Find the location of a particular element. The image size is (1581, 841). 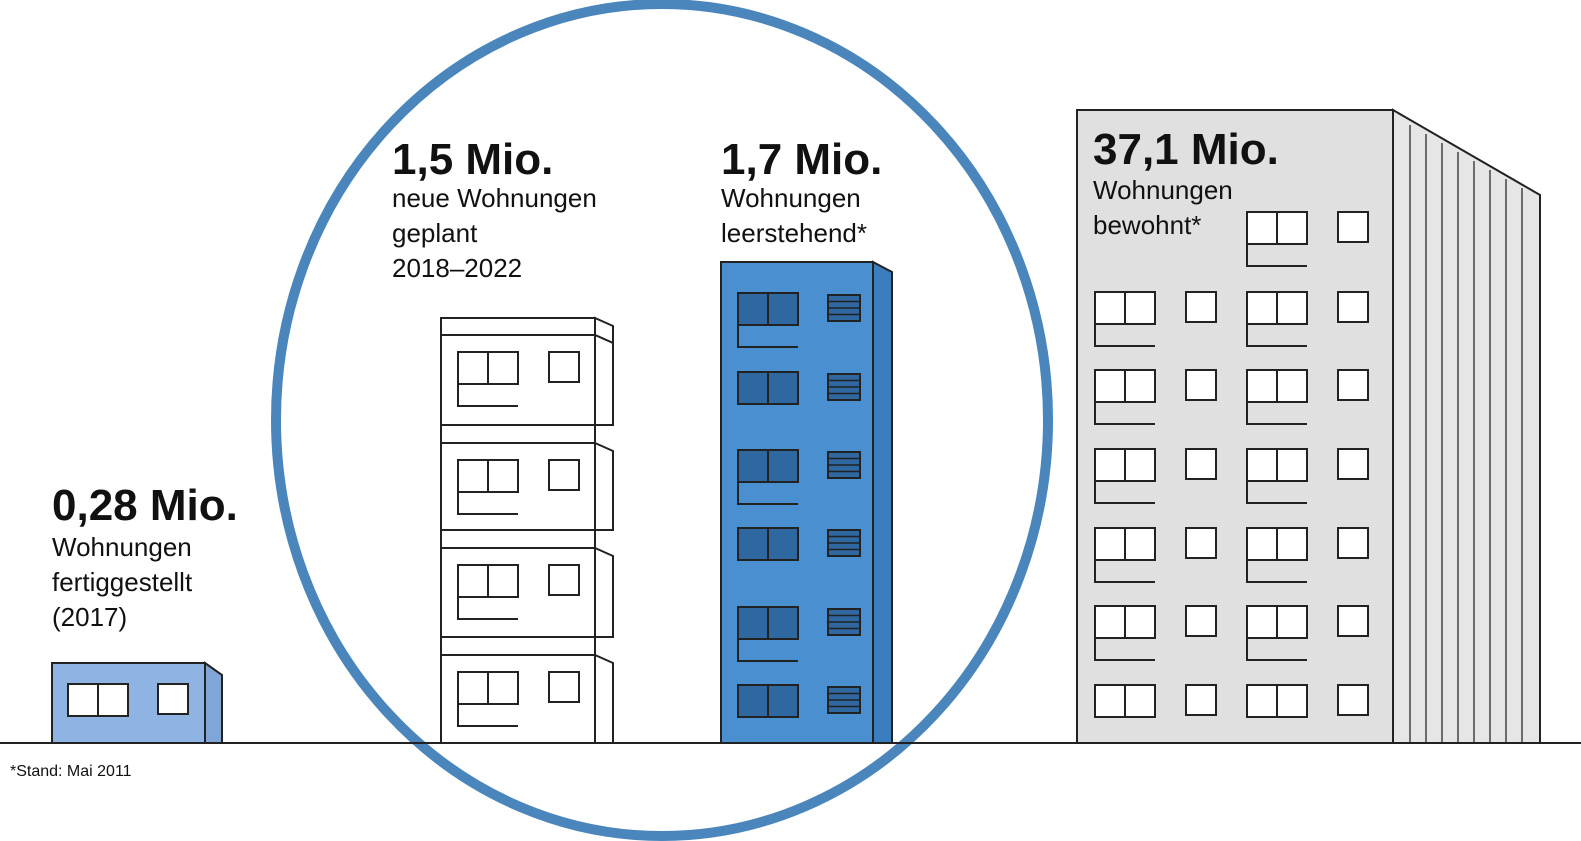

description-line: (2017) is located at coordinates (89, 617).